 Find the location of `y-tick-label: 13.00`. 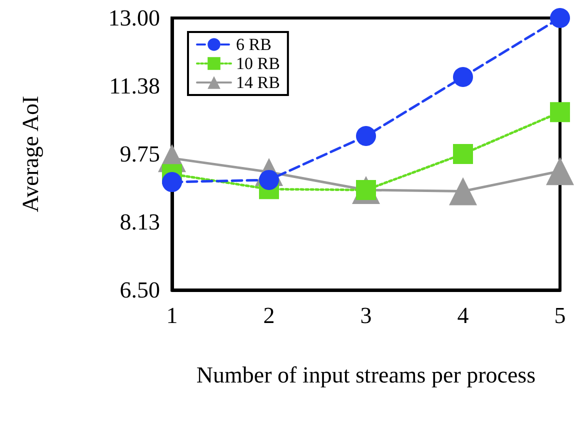

y-tick-label: 13.00 is located at coordinates (134, 18).